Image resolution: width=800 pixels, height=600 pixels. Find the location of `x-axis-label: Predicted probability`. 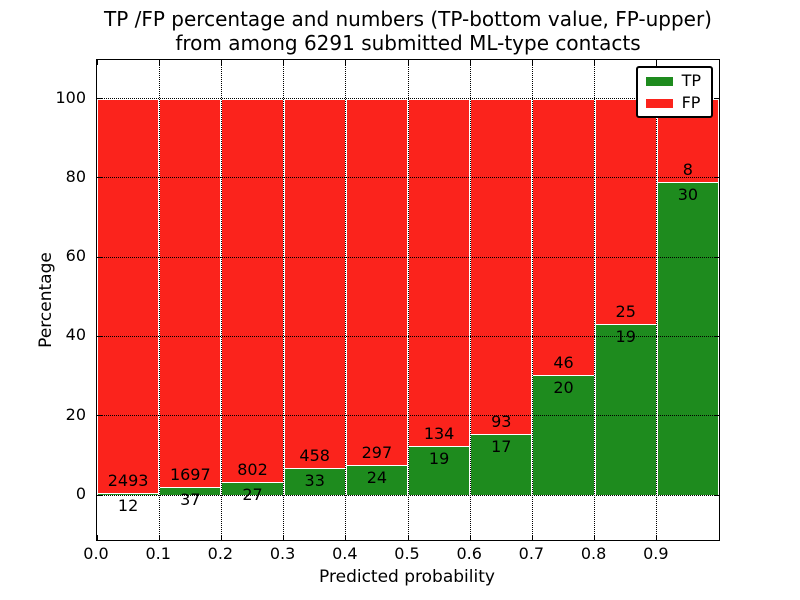

x-axis-label: Predicted probability is located at coordinates (407, 577).